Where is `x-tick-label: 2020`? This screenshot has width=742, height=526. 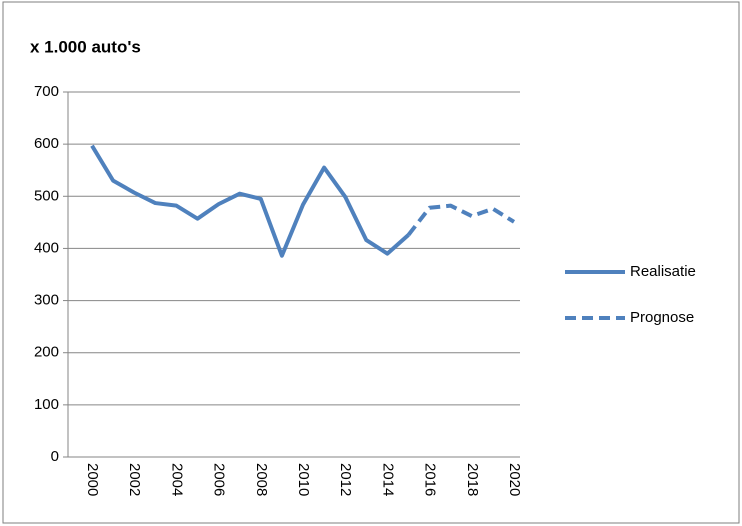 x-tick-label: 2020 is located at coordinates (514, 479).